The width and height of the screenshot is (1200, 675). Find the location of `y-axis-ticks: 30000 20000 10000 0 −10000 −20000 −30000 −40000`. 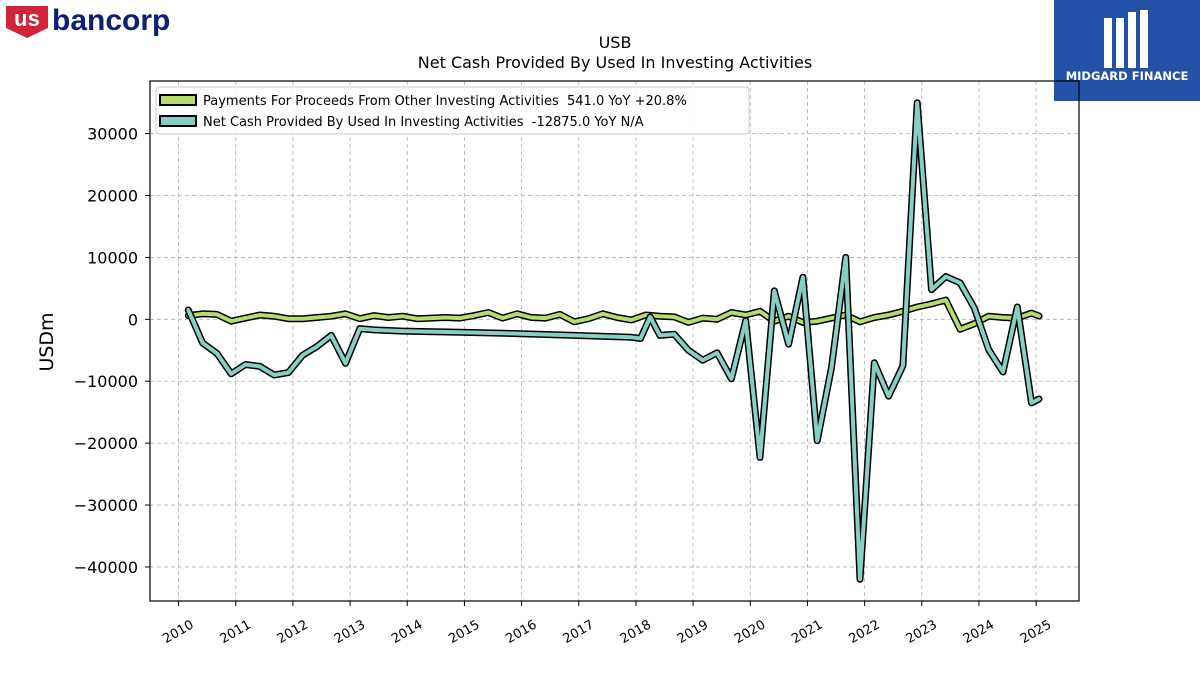

y-axis-ticks: 30000 20000 10000 0 −10000 −20000 −30000 −40000 is located at coordinates (112, 351).